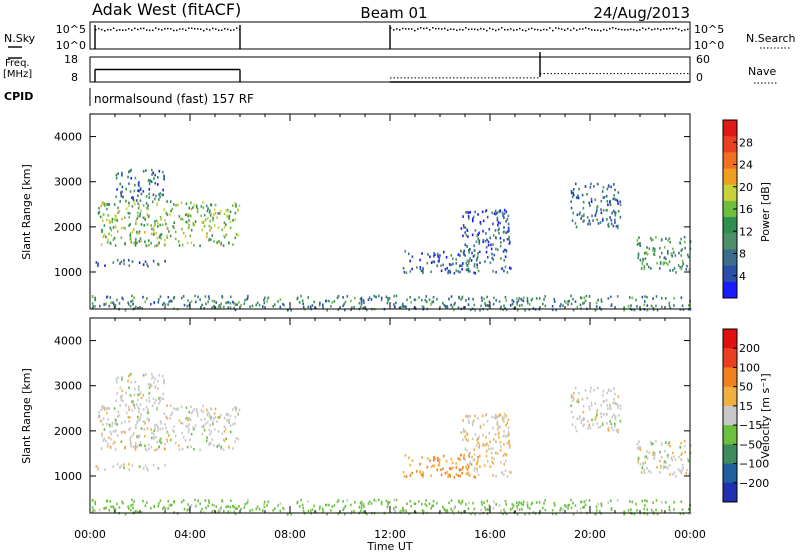 This screenshot has width=800, height=554. I want to click on colorbar-tick-label: 50, so click(746, 387).